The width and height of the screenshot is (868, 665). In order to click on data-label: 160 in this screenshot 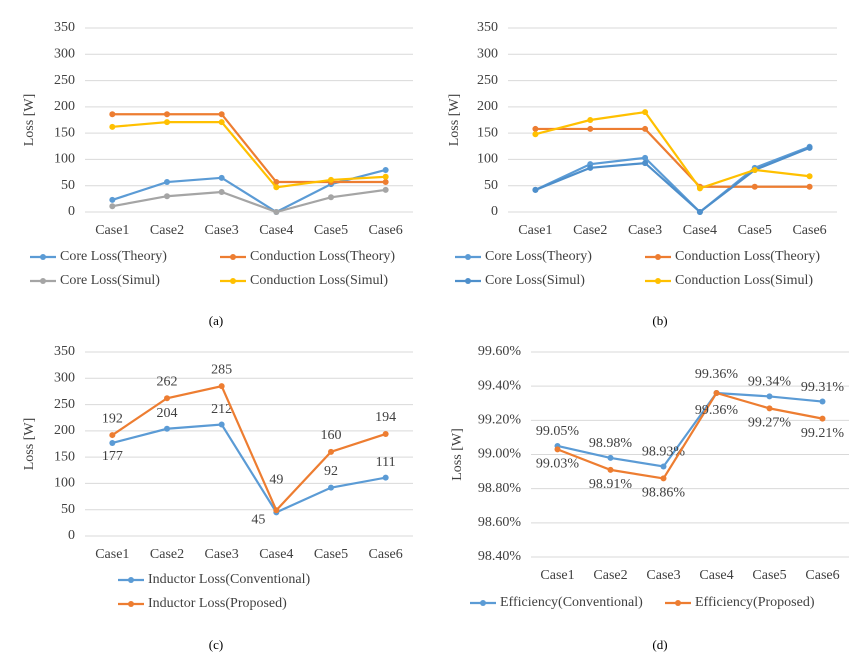, I will do `click(331, 435)`.